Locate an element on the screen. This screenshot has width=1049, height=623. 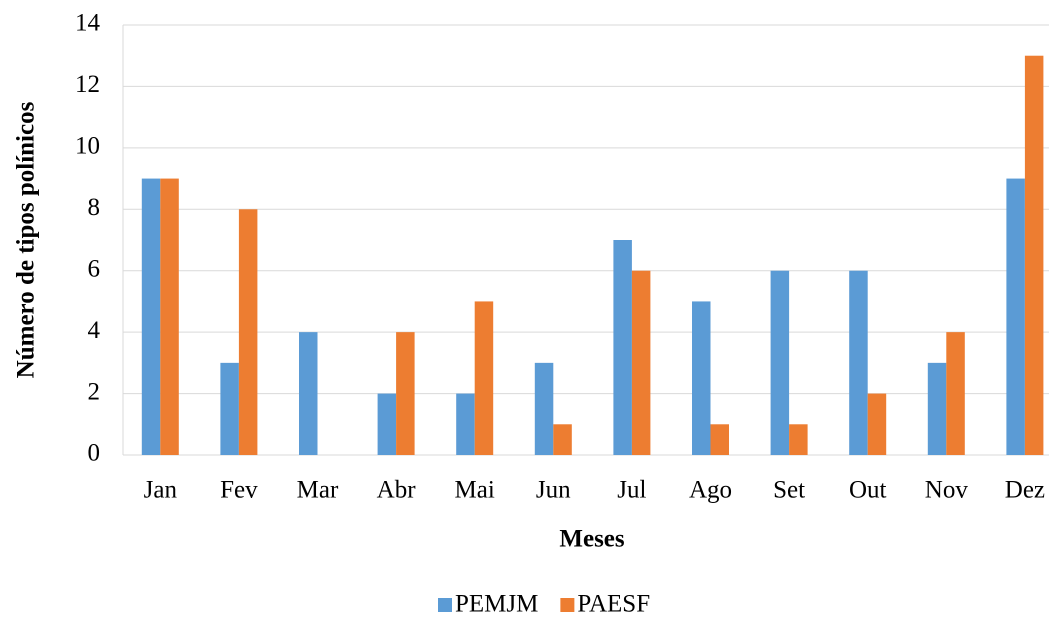
y-tick-label: 6 is located at coordinates (94, 268).